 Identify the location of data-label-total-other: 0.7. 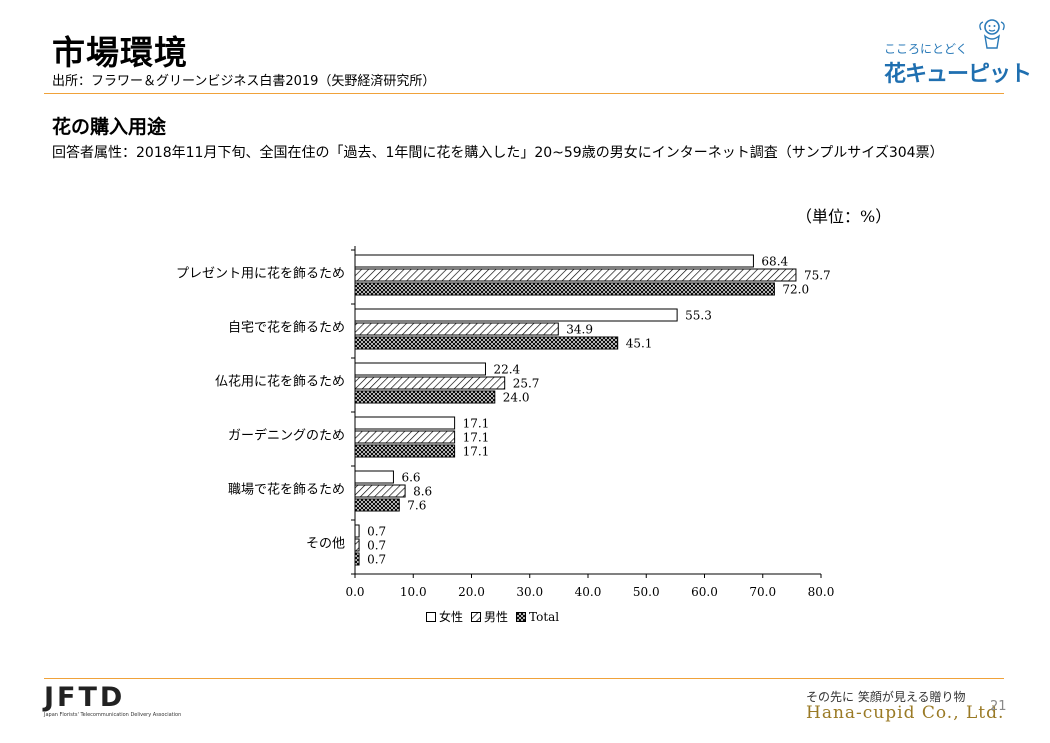
(376, 560).